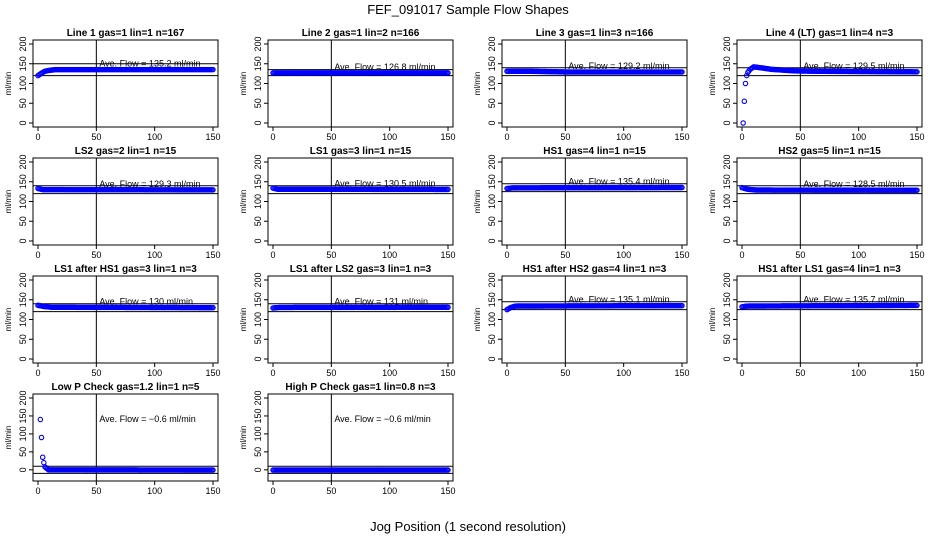 Image resolution: width=936 pixels, height=540 pixels. I want to click on mean-annotation: Ave. Flow = 130.5 ml/min, so click(384, 183).